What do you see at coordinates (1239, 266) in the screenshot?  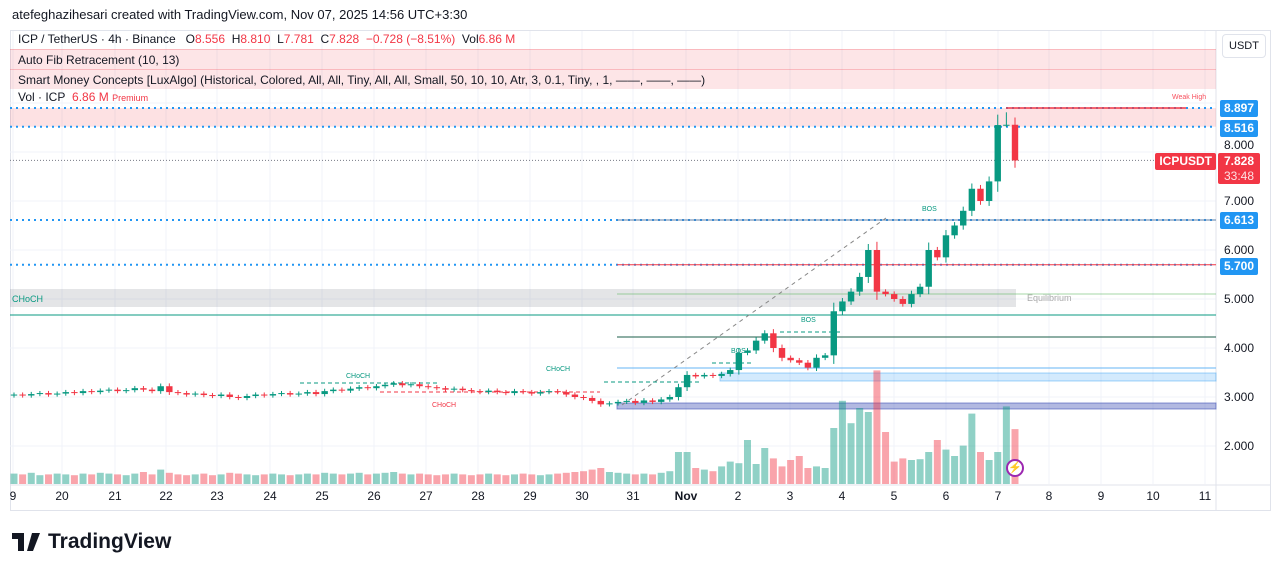 I see `price-label-level: 5.700` at bounding box center [1239, 266].